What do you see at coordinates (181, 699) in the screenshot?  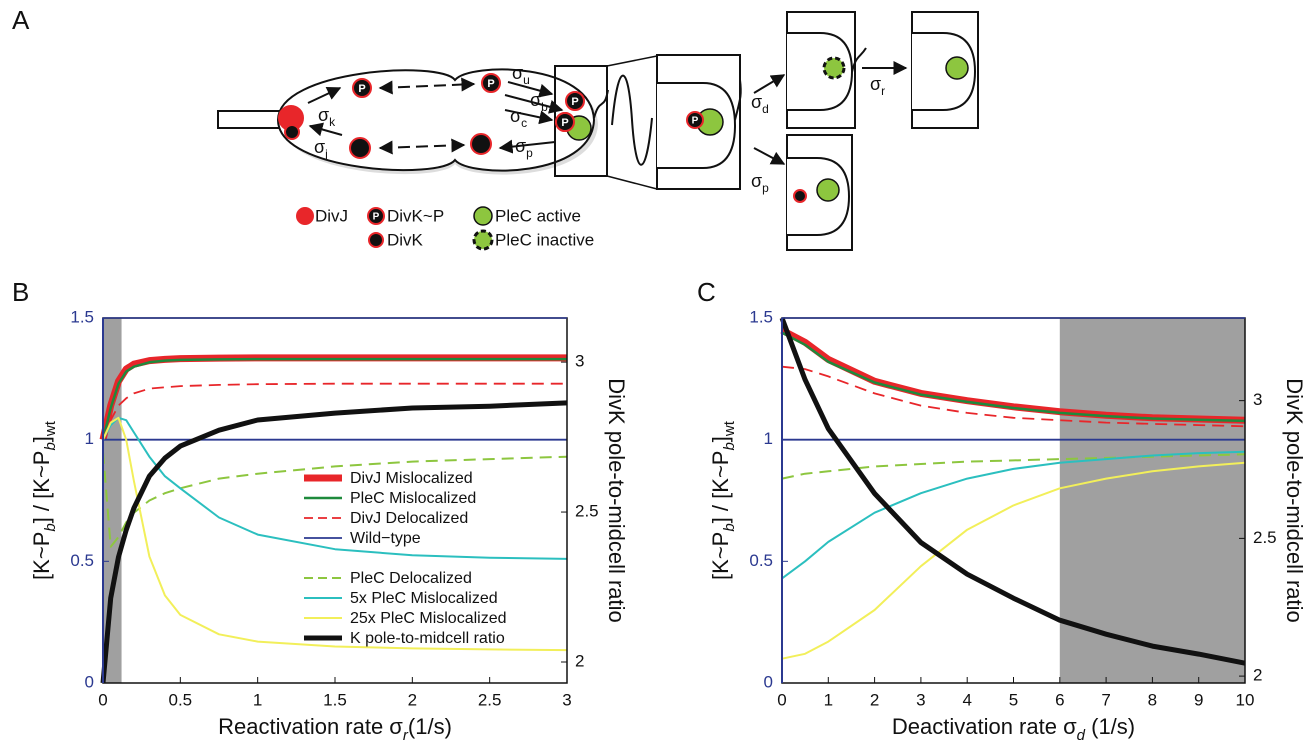 I see `x-tick-label: 0.5` at bounding box center [181, 699].